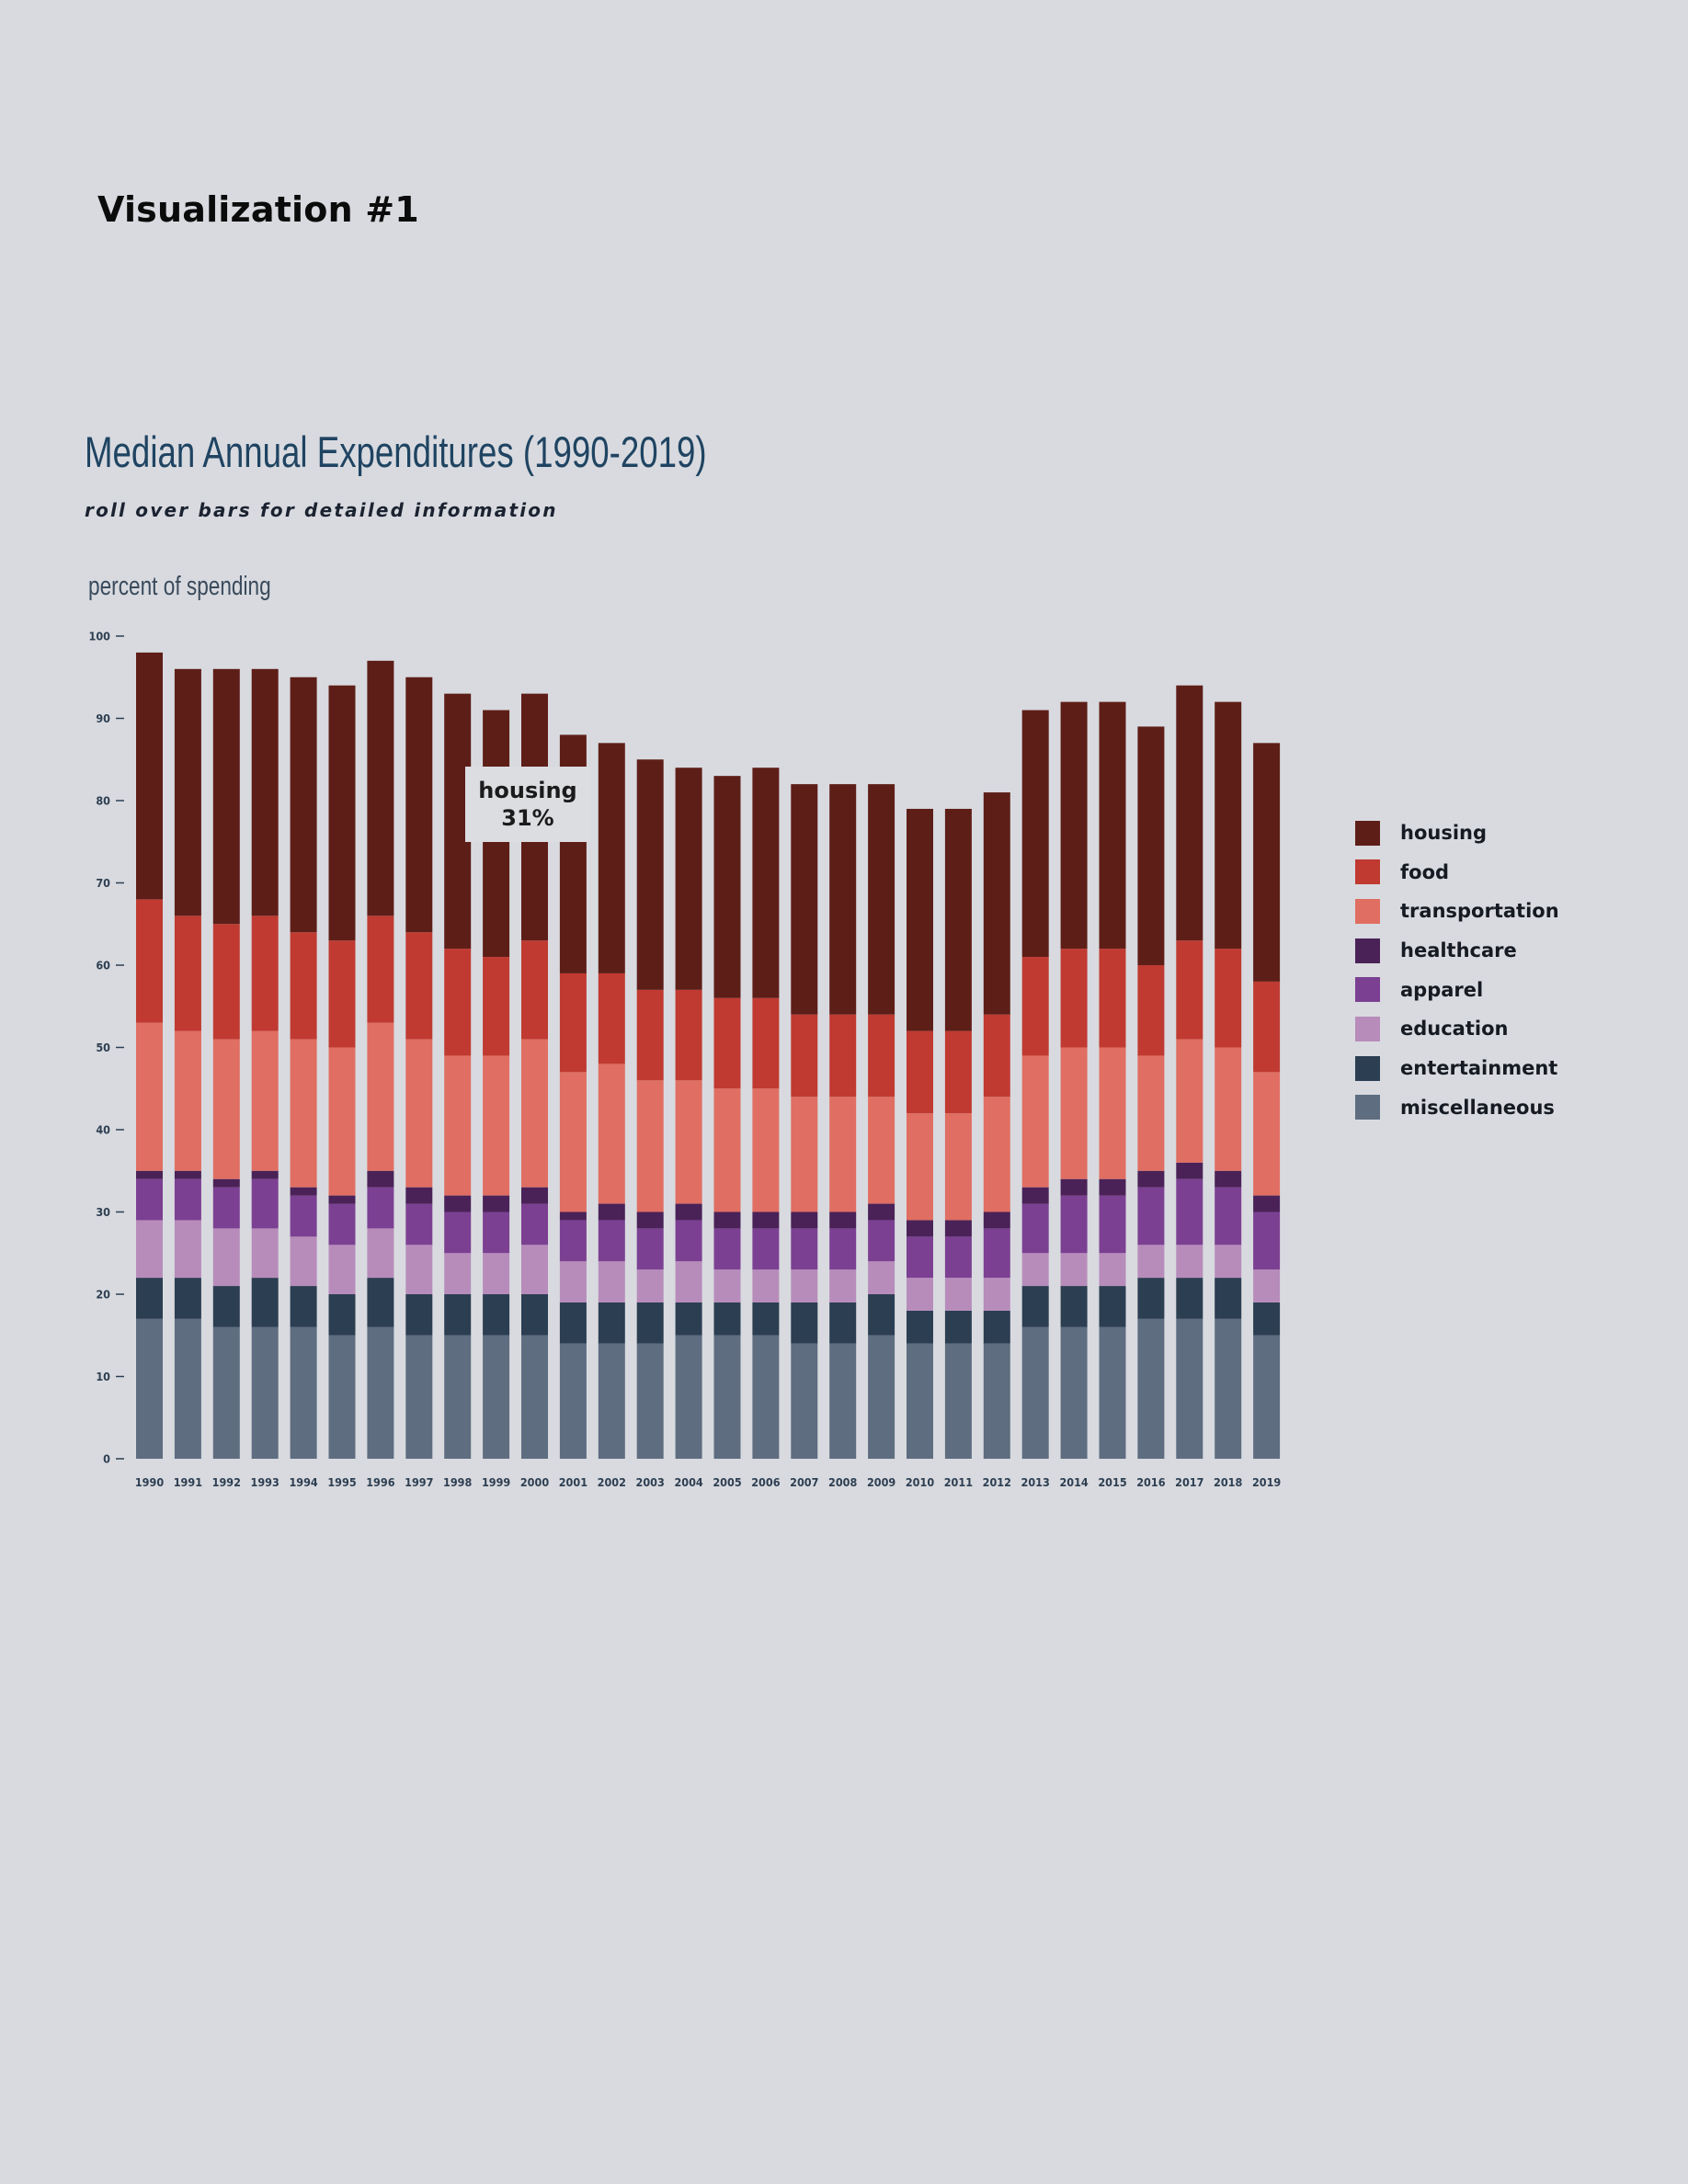 The height and width of the screenshot is (2184, 1688). I want to click on bar-stack-2006, so click(766, 1113).